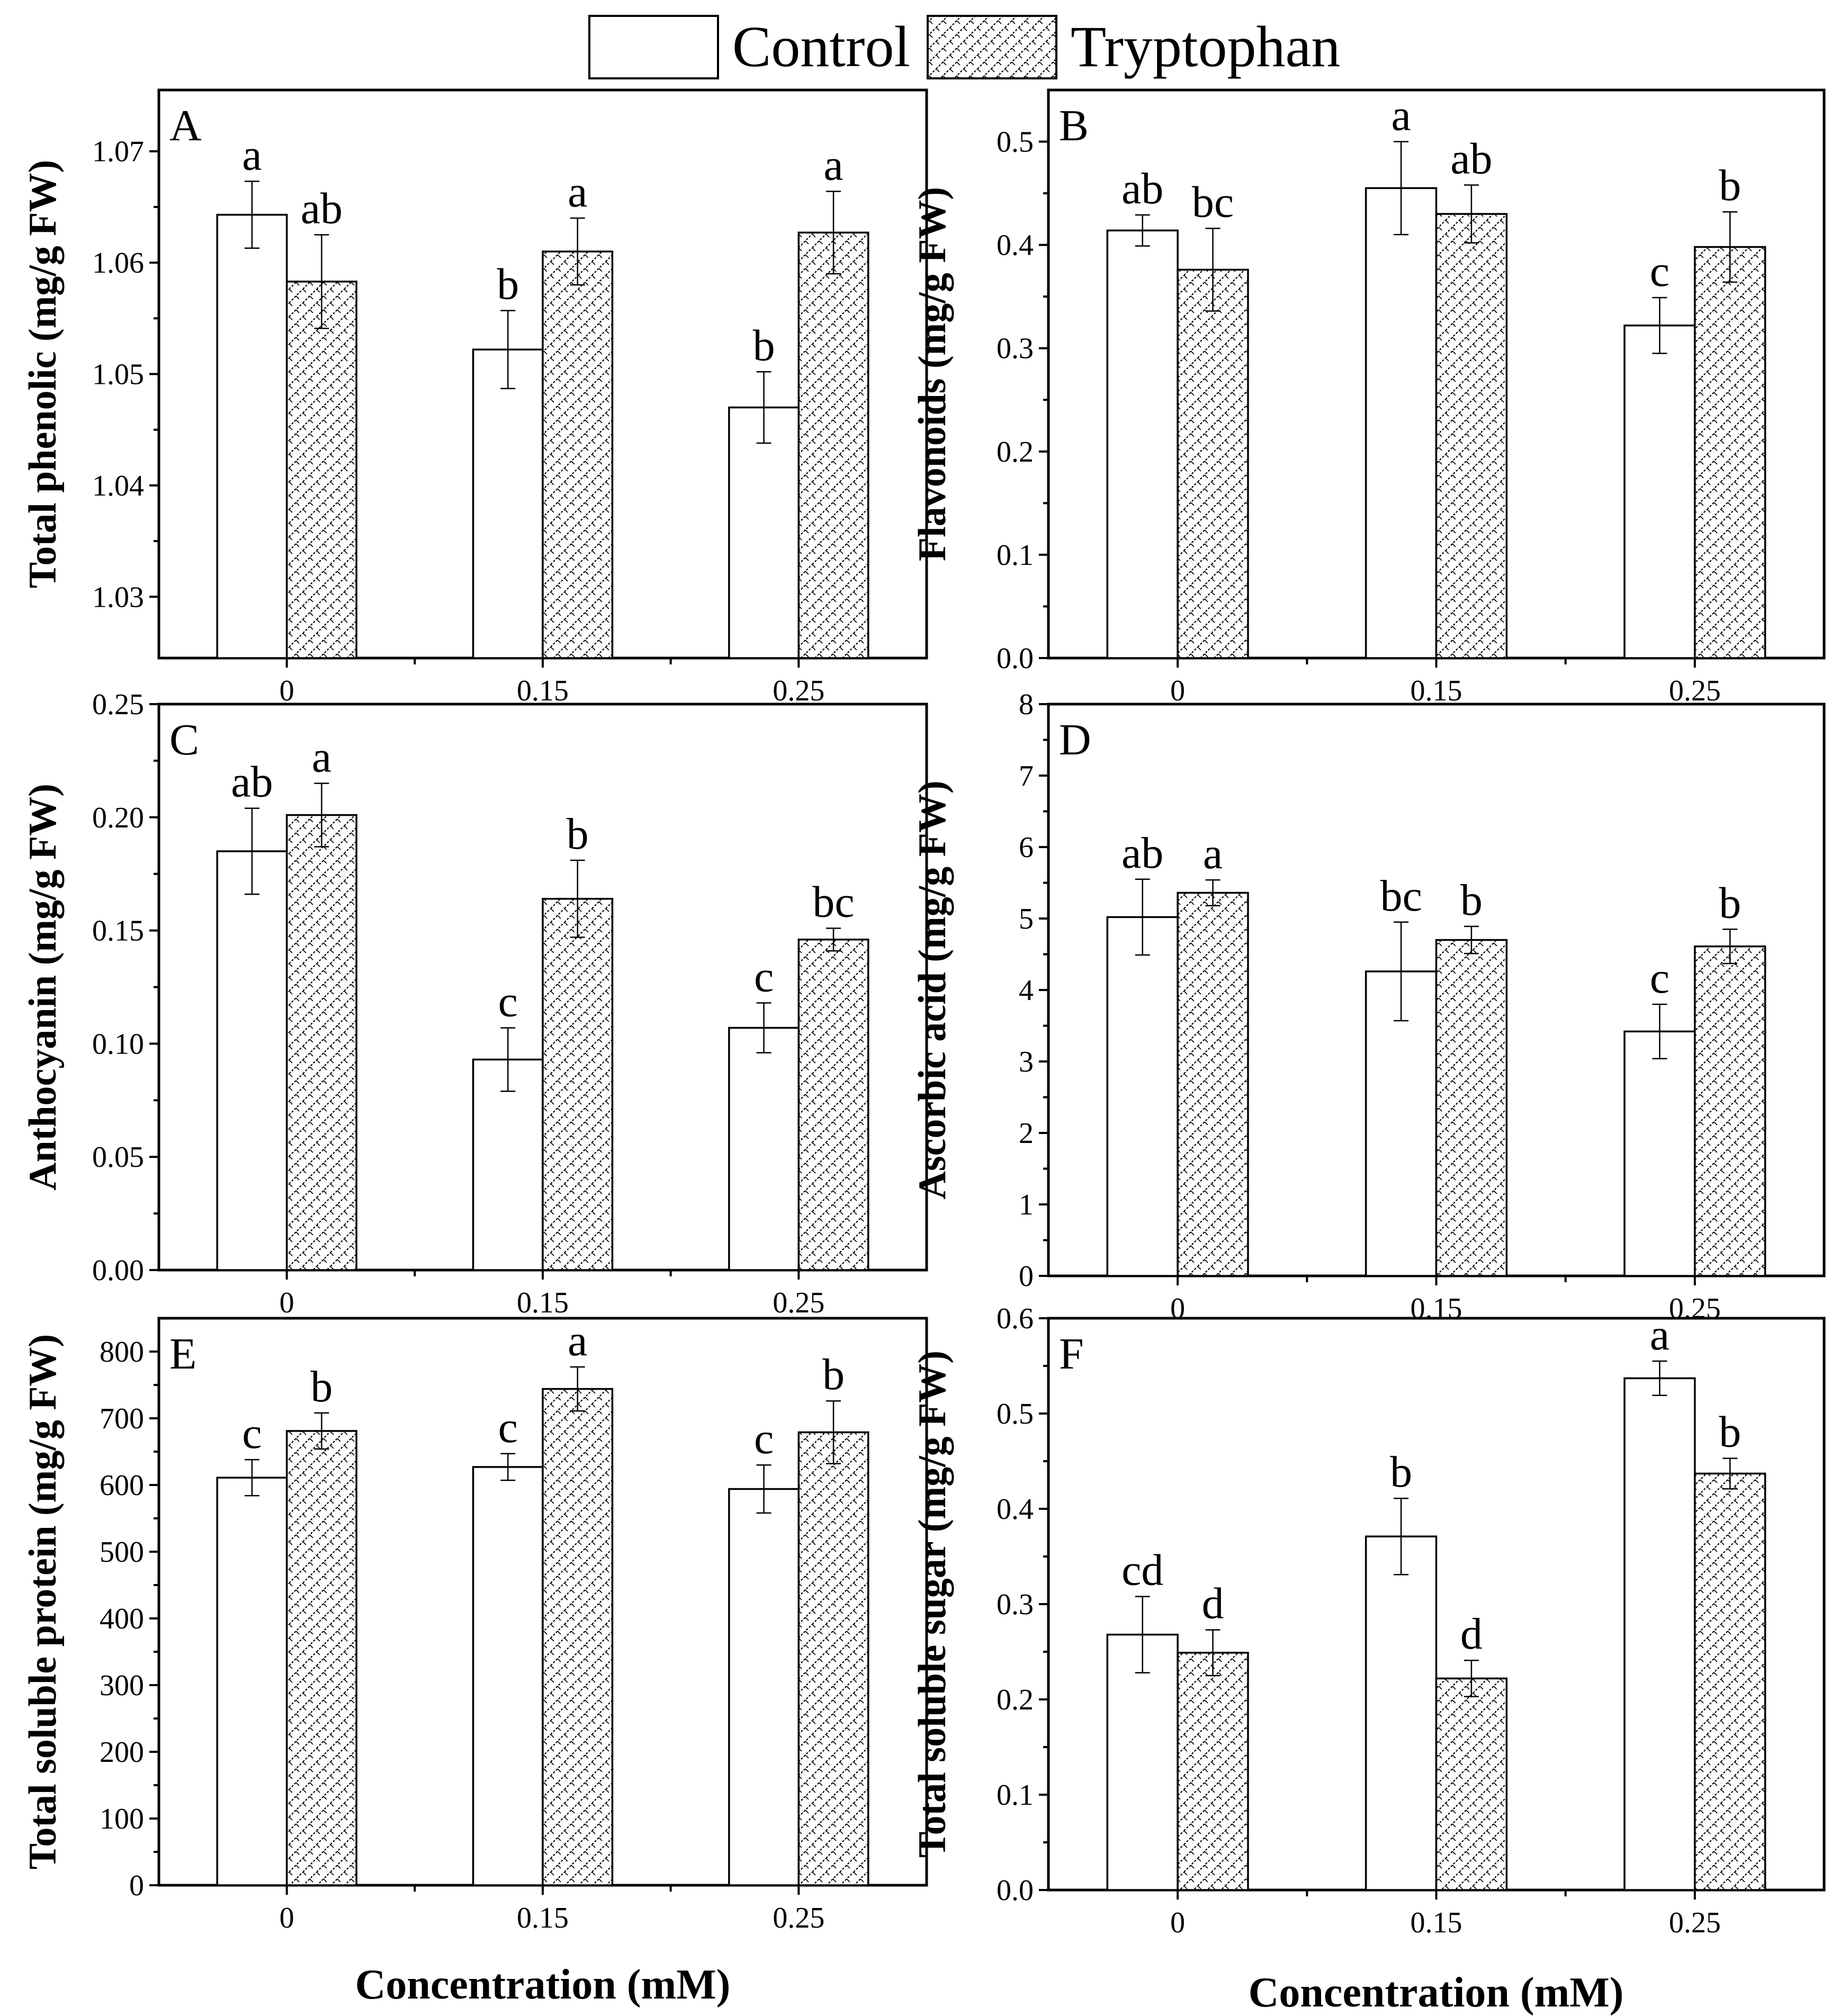 This screenshot has width=1840, height=2016. I want to click on y-tick-label-a: 1.04, so click(118, 486).